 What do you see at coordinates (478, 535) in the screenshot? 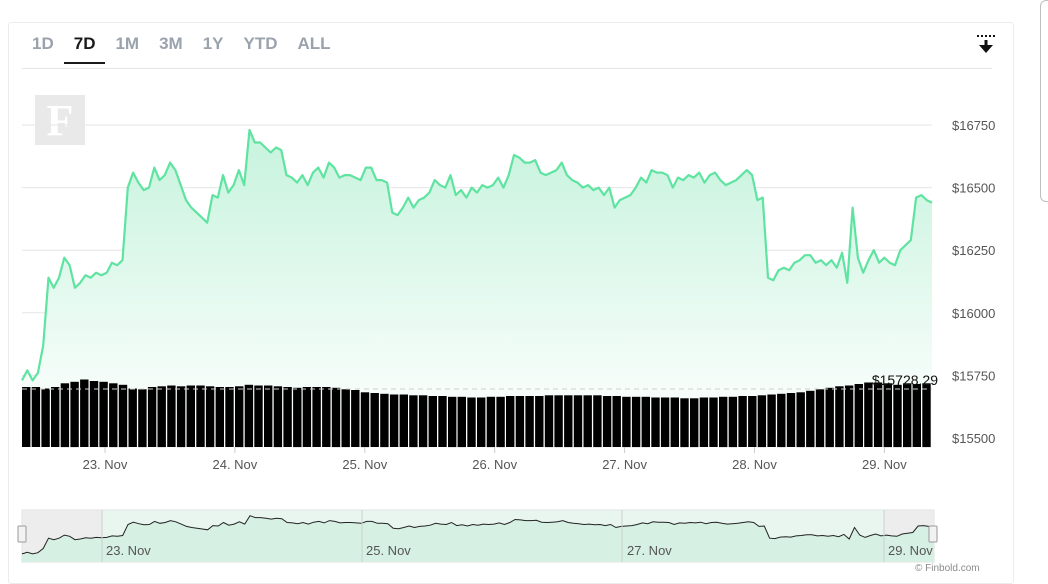
I see `navigator-line` at bounding box center [478, 535].